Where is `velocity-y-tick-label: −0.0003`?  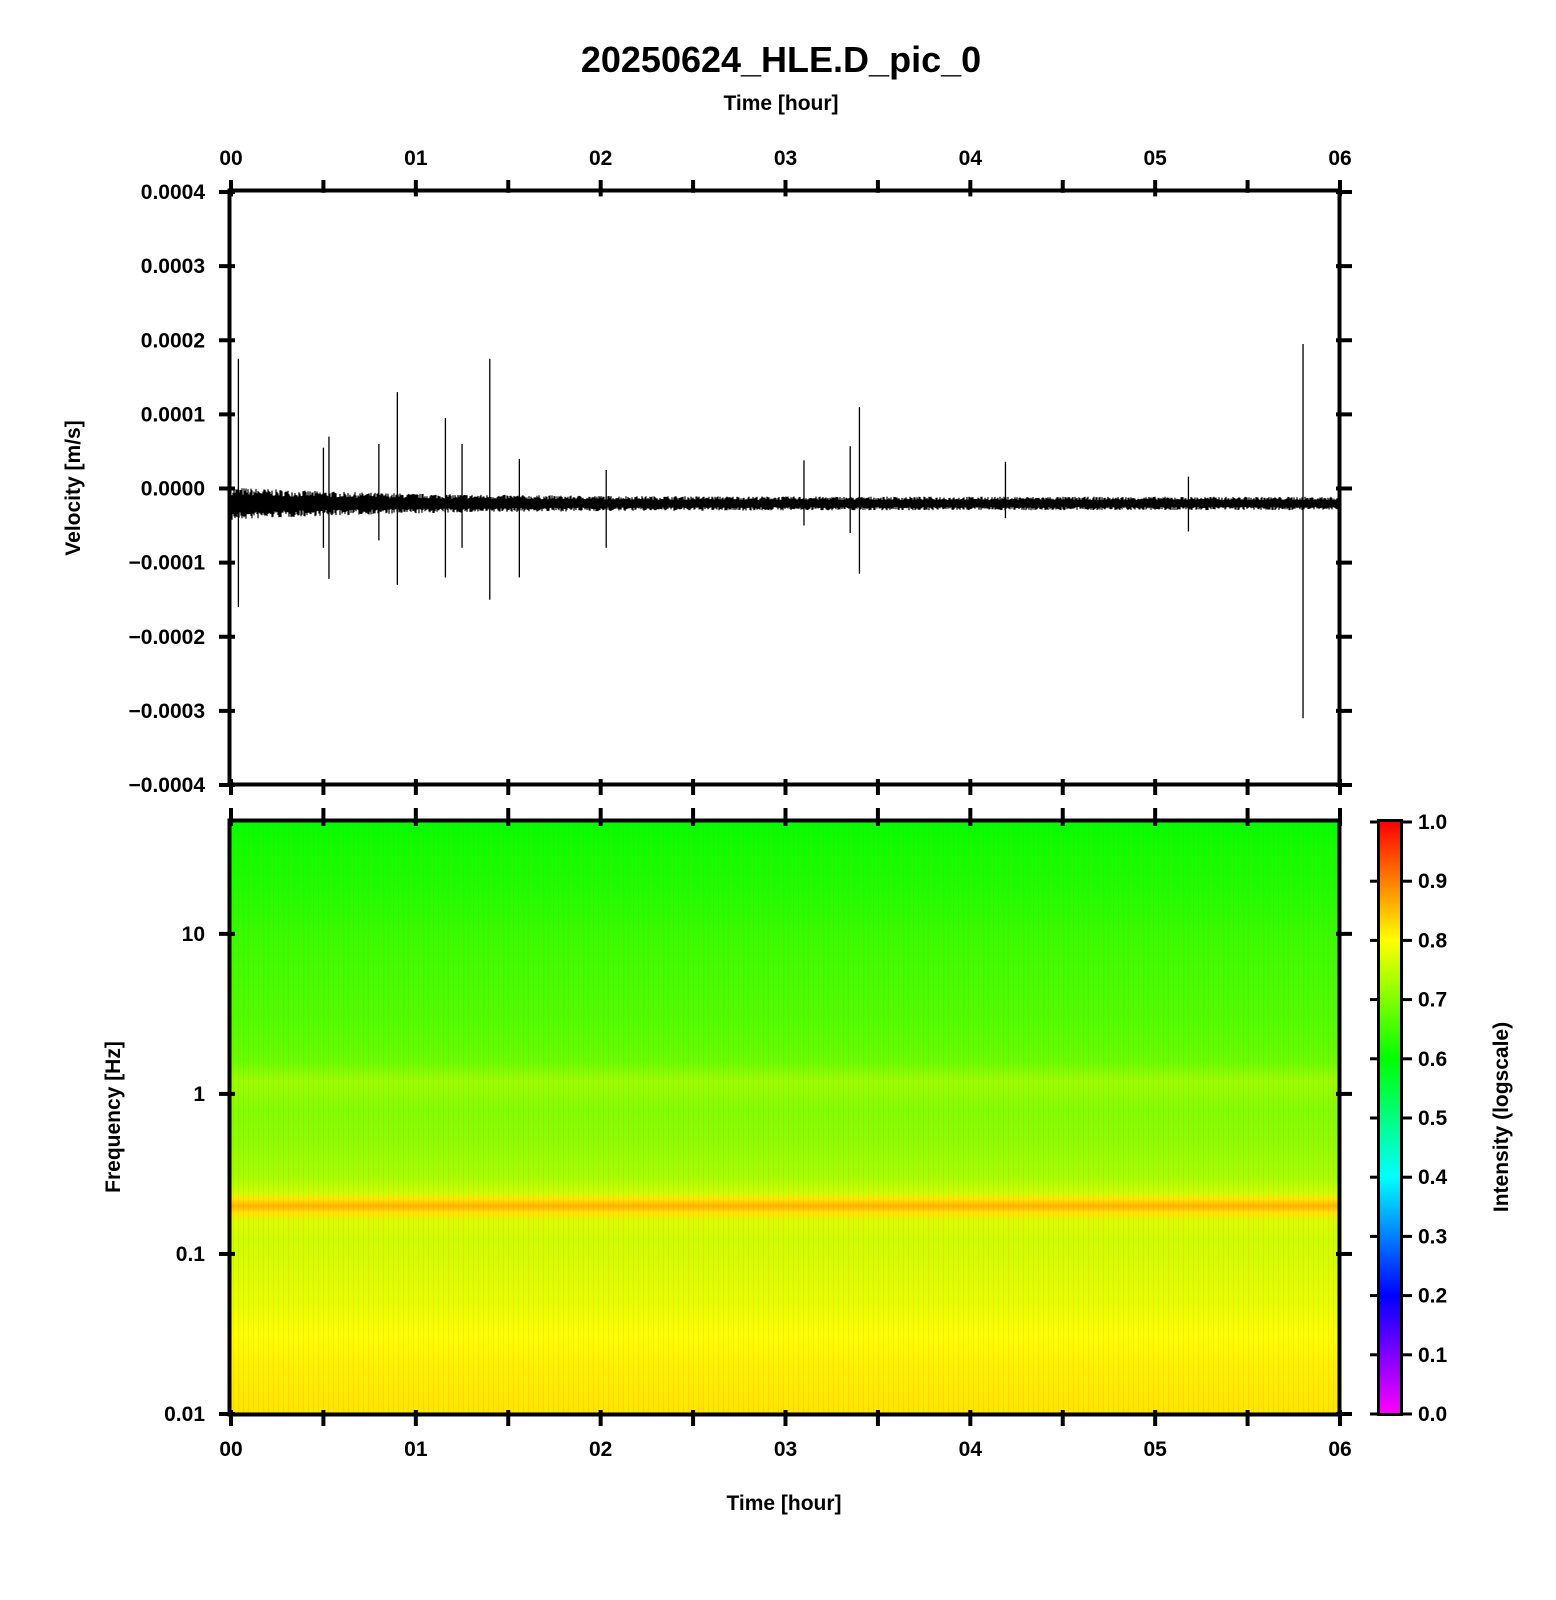
velocity-y-tick-label: −0.0003 is located at coordinates (167, 711).